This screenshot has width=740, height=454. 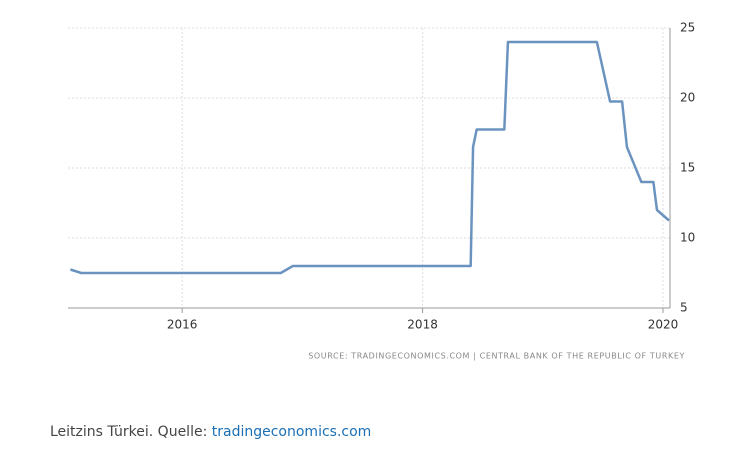 What do you see at coordinates (131, 432) in the screenshot?
I see `caption-text: Leitzins Türkei. Quelle:` at bounding box center [131, 432].